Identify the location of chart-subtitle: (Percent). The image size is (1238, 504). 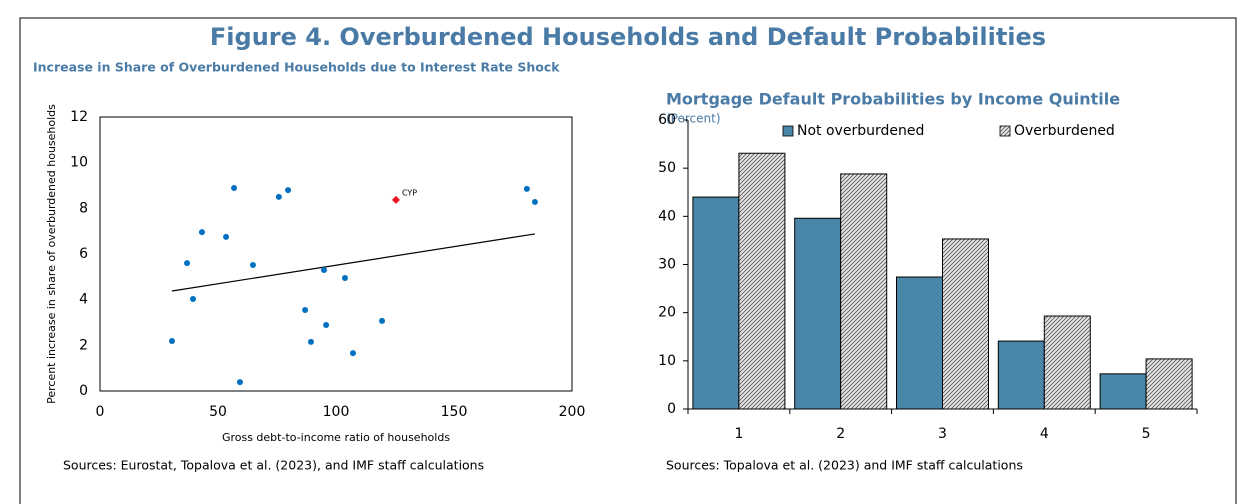
(693, 119).